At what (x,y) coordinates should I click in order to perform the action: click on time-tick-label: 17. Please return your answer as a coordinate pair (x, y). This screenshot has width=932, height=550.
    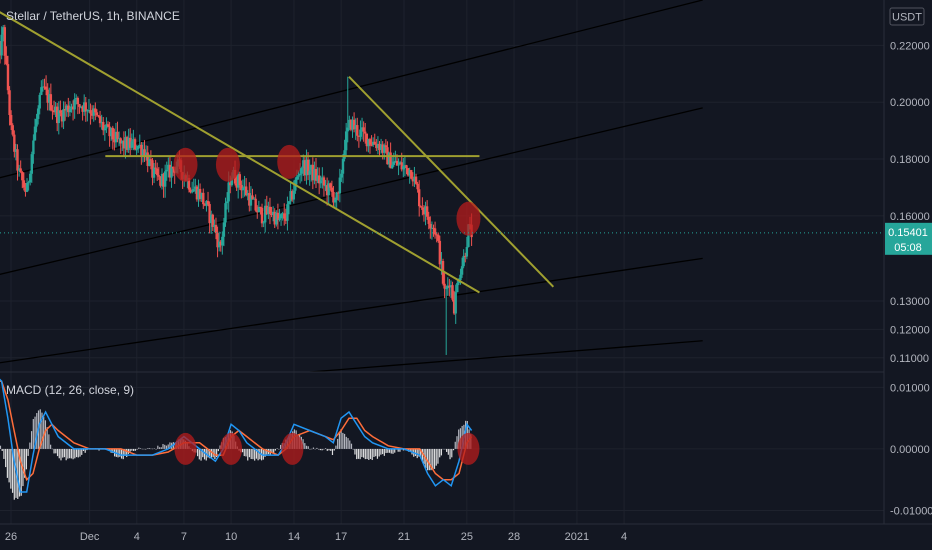
    Looking at the image, I should click on (341, 537).